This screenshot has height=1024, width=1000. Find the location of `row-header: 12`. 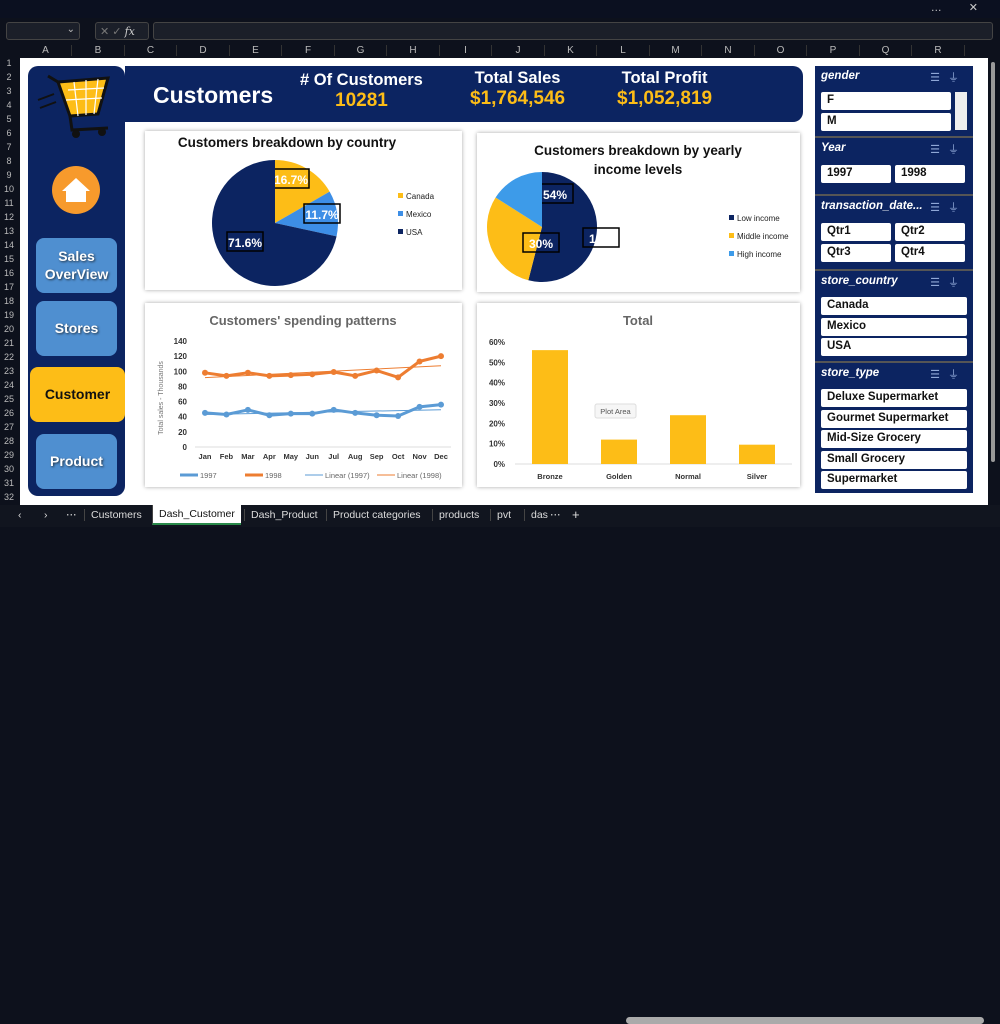

row-header: 12 is located at coordinates (8, 217).